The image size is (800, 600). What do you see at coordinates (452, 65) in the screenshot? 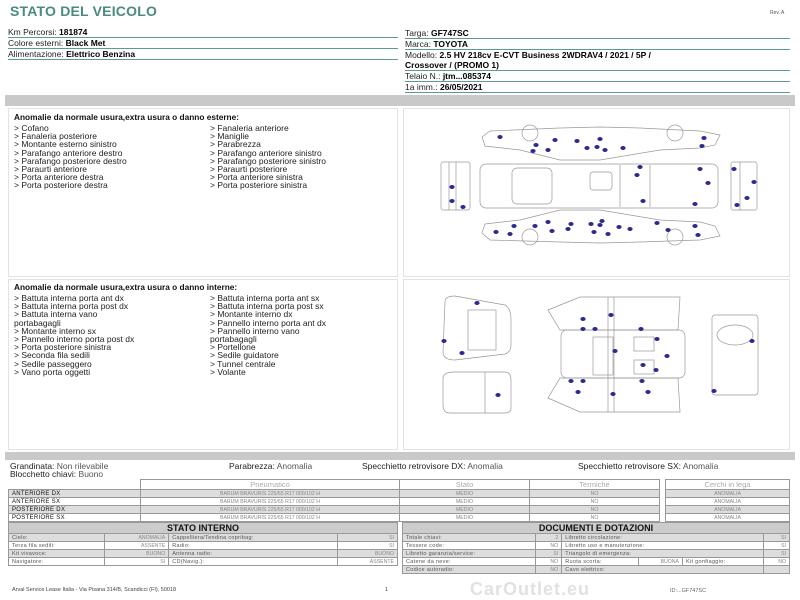
I see `model-value-cont: Crossover / (PROMO 1)` at bounding box center [452, 65].